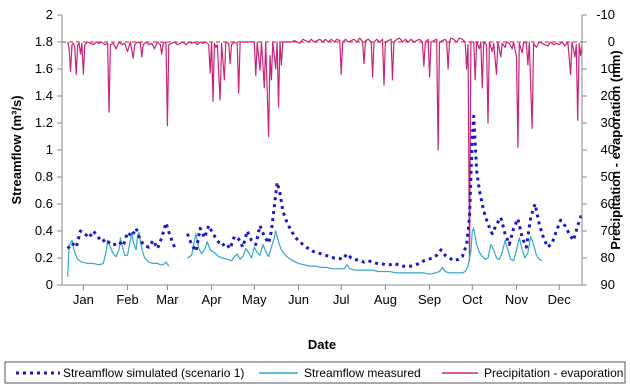 The image size is (630, 387). What do you see at coordinates (472, 299) in the screenshot?
I see `x-tick-label: Oct` at bounding box center [472, 299].